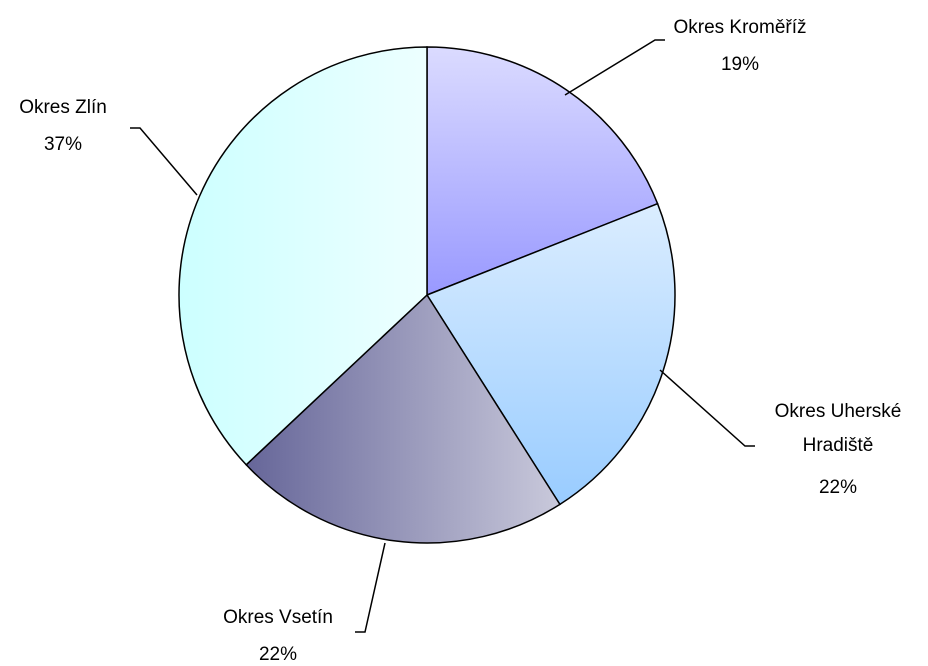 The image size is (928, 666). Describe the element at coordinates (740, 64) in the screenshot. I see `slice-value-label: 19%` at that location.